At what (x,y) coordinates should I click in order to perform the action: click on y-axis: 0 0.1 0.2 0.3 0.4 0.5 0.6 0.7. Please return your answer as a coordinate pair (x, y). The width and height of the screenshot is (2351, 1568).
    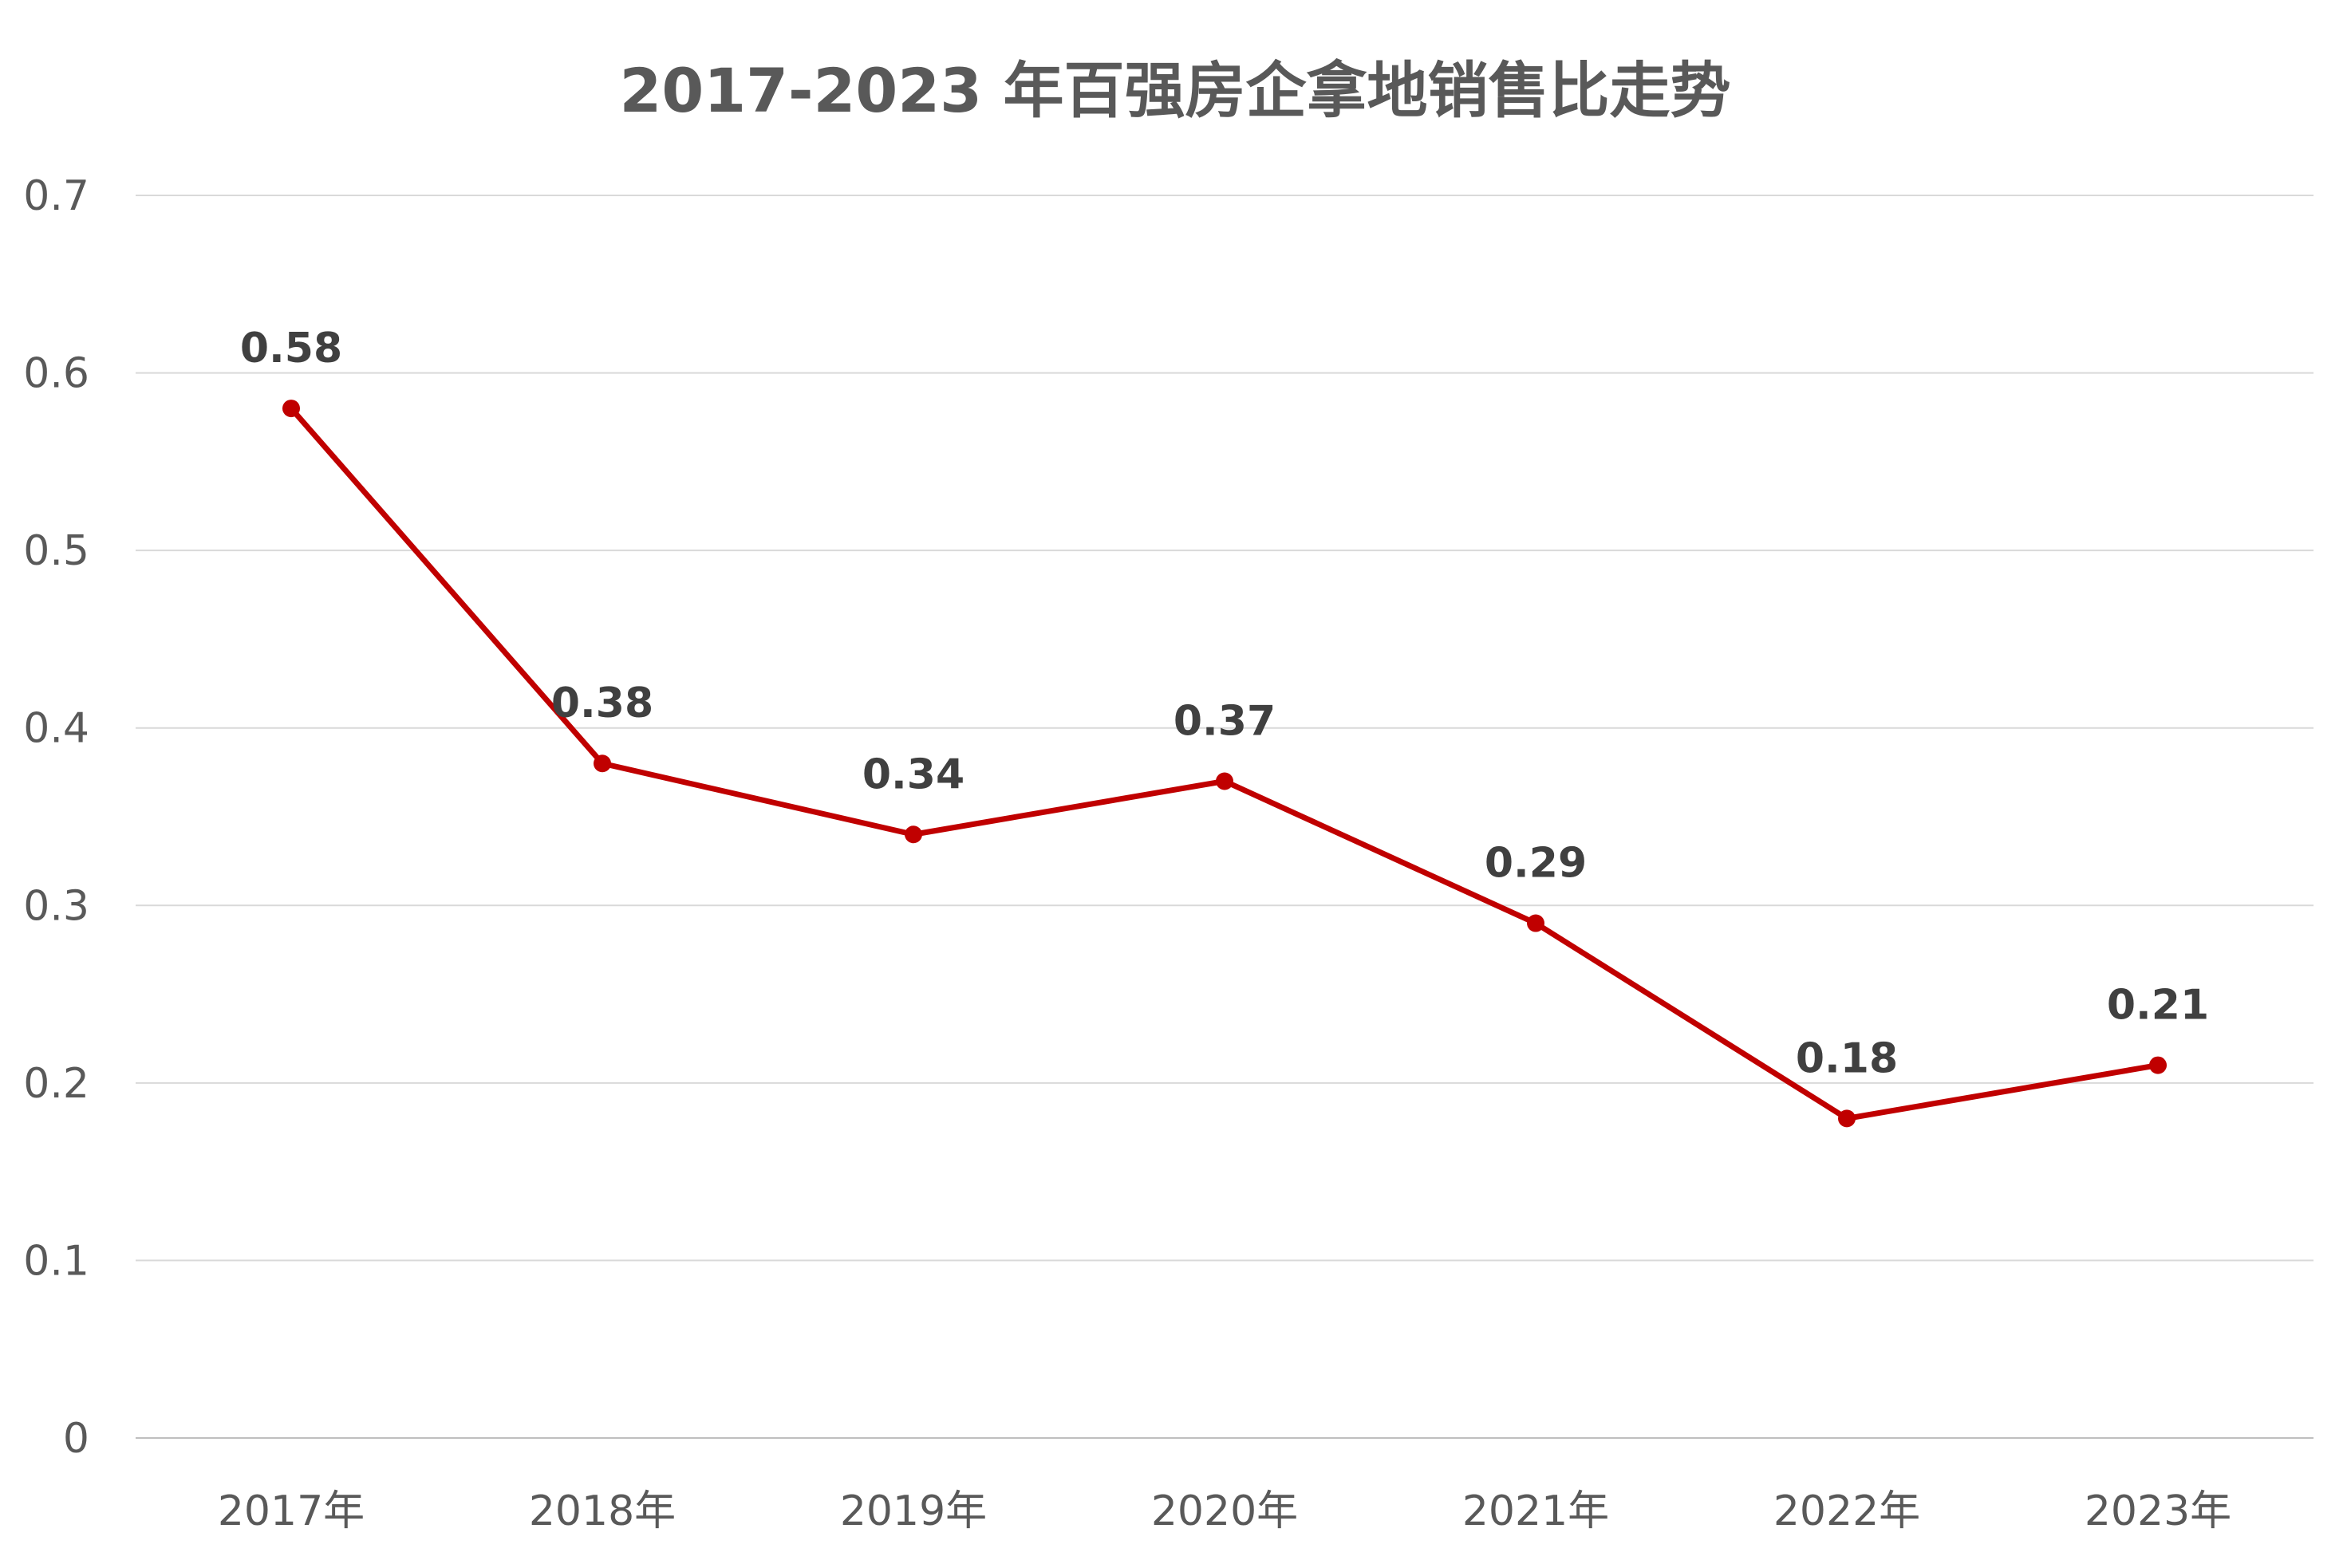
    Looking at the image, I should click on (56, 817).